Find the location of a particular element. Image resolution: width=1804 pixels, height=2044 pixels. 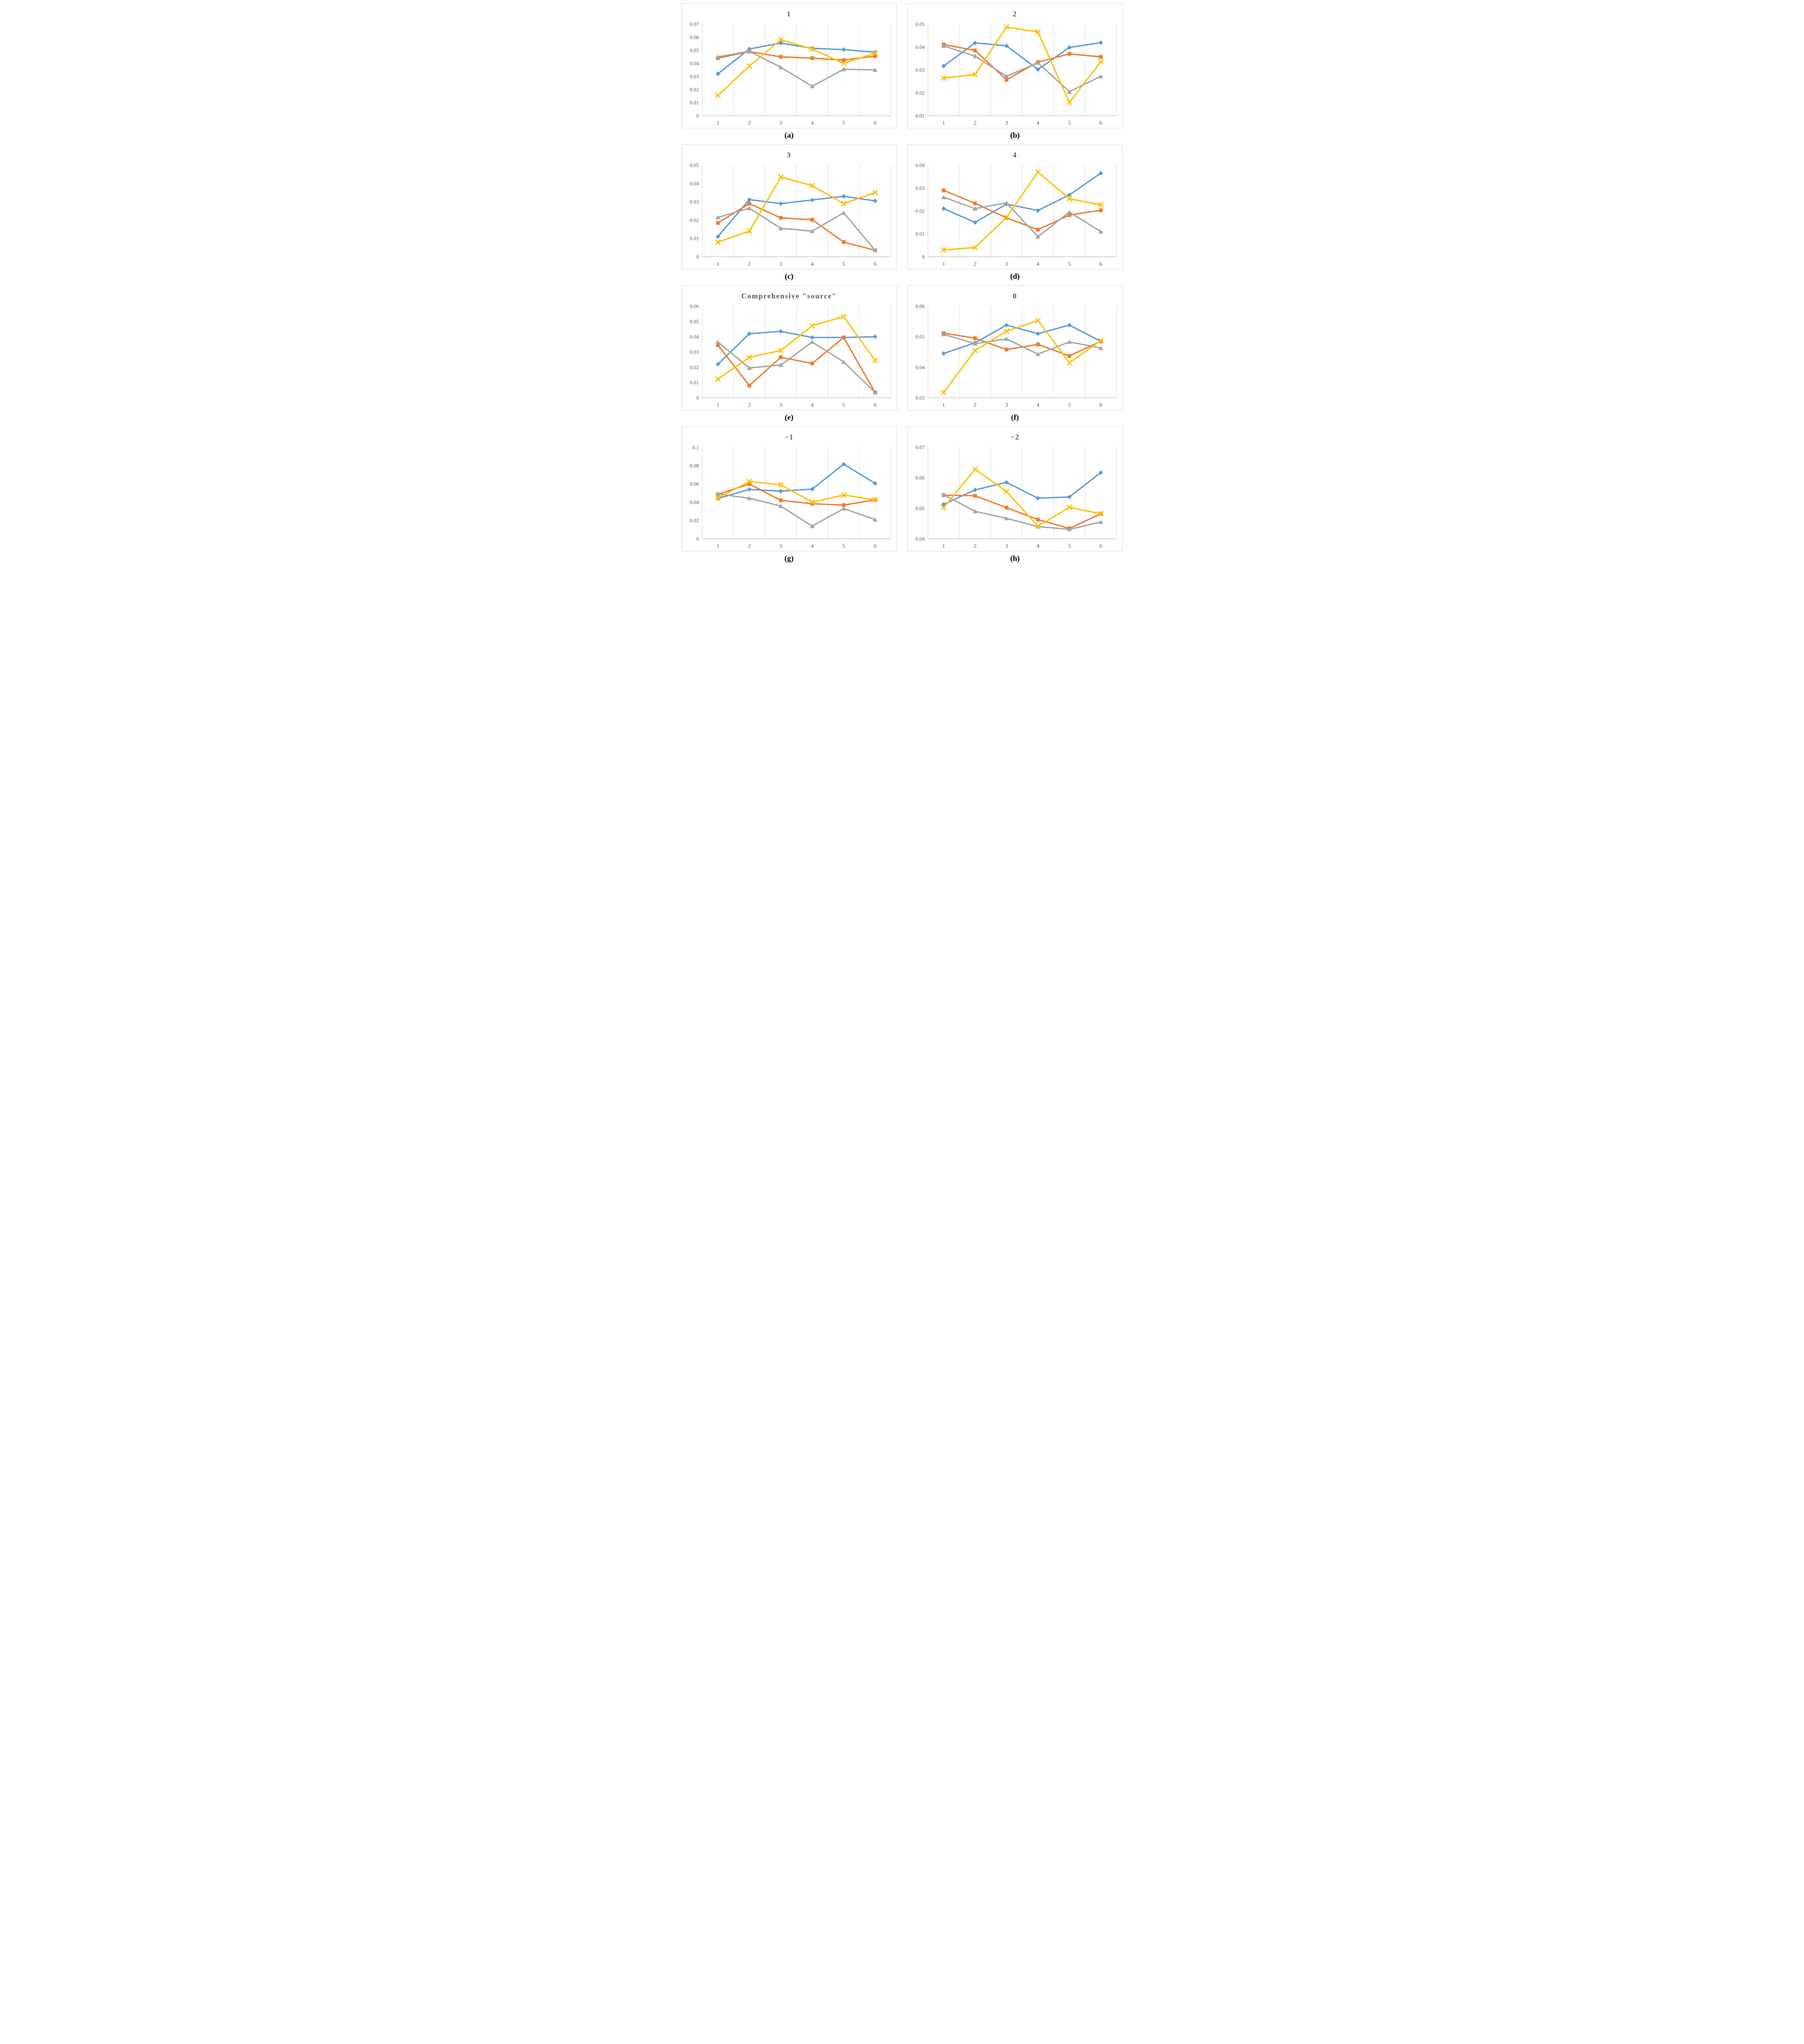

chart-panel-g: −1 0 0.02 0.04 0.06 0.08 0.1 1 2 3 4 5 6 is located at coordinates (789, 489).